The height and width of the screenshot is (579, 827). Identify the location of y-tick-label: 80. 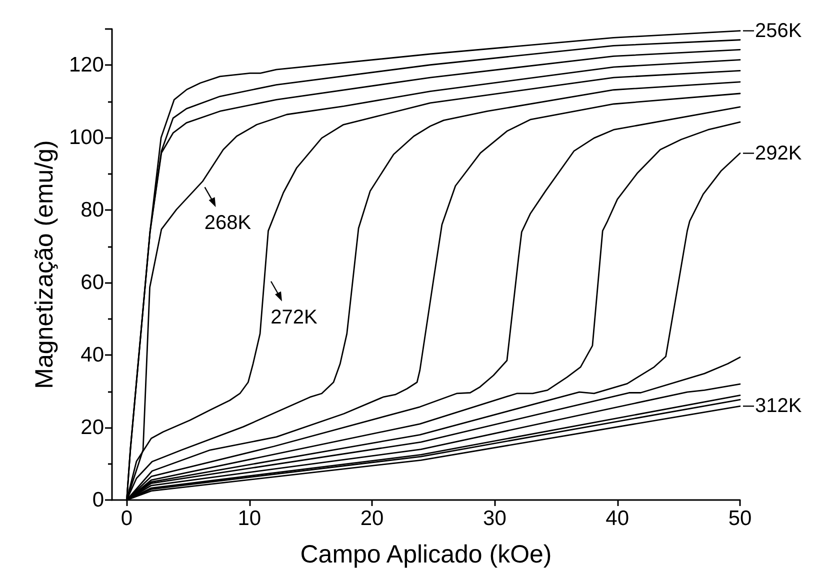
(92, 210).